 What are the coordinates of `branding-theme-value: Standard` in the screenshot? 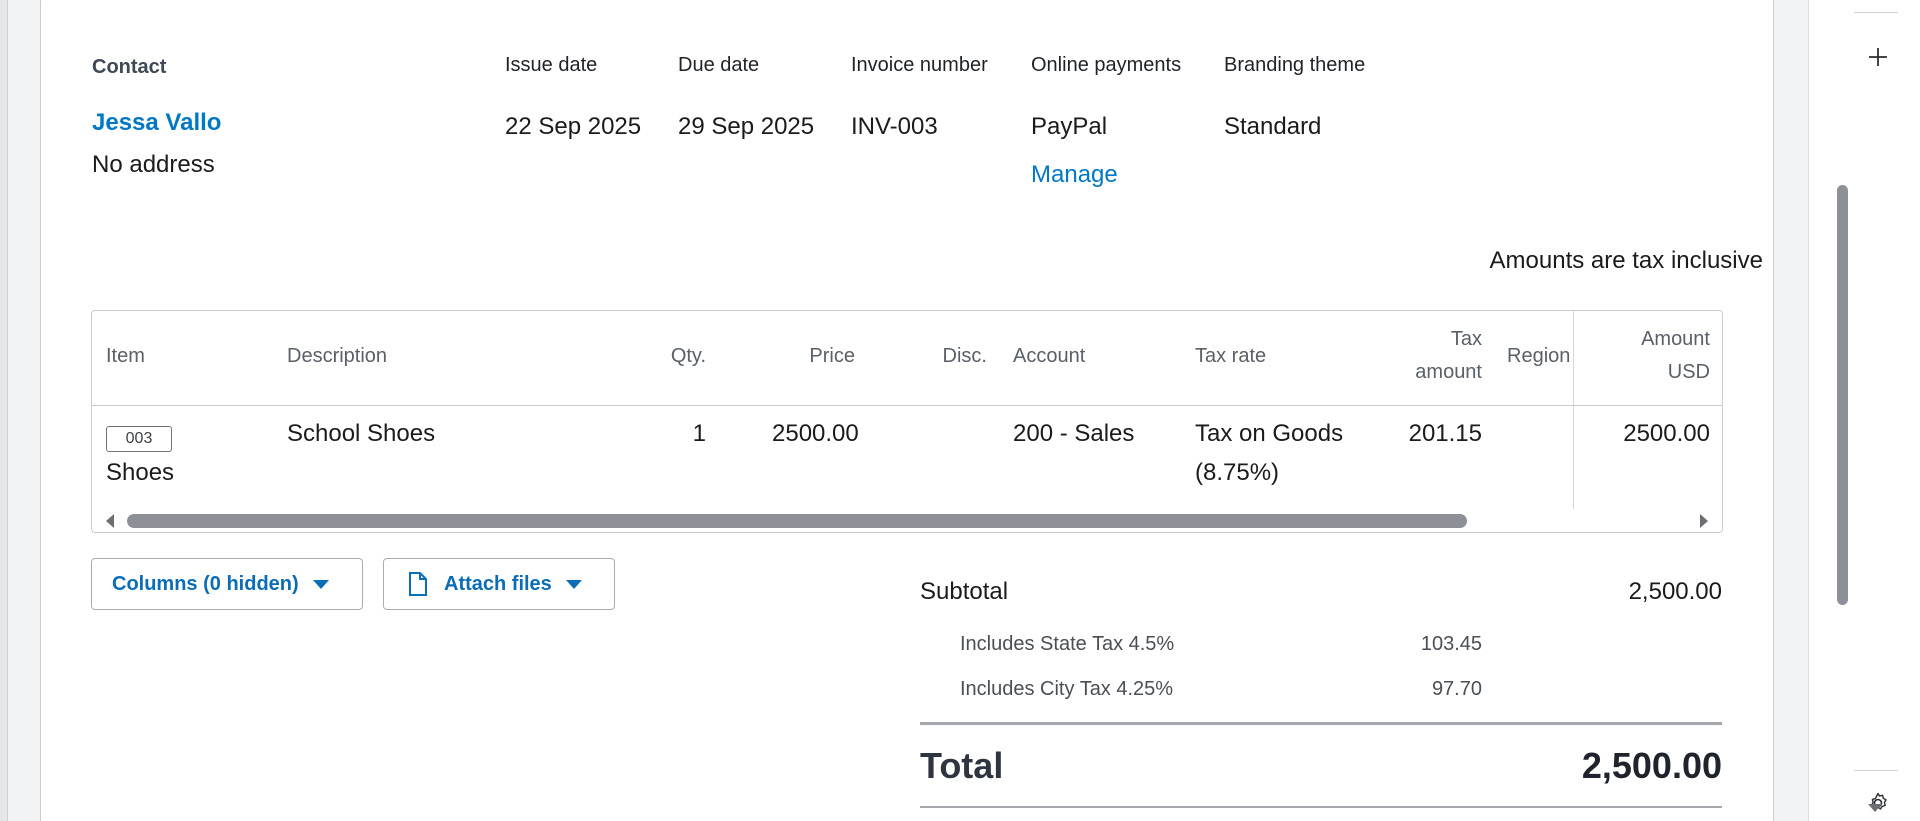 It's located at (1273, 126).